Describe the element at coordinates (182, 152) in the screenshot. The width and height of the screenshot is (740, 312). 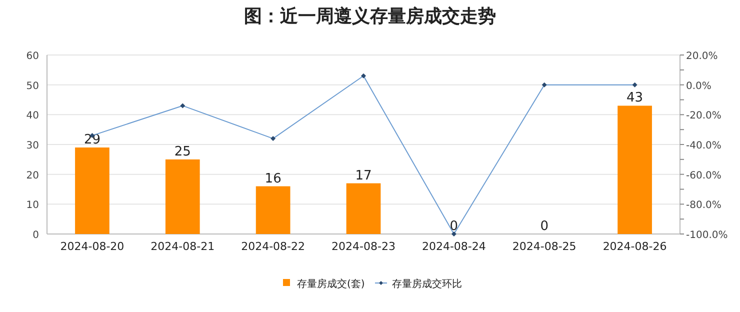
I see `data-label: 25` at that location.